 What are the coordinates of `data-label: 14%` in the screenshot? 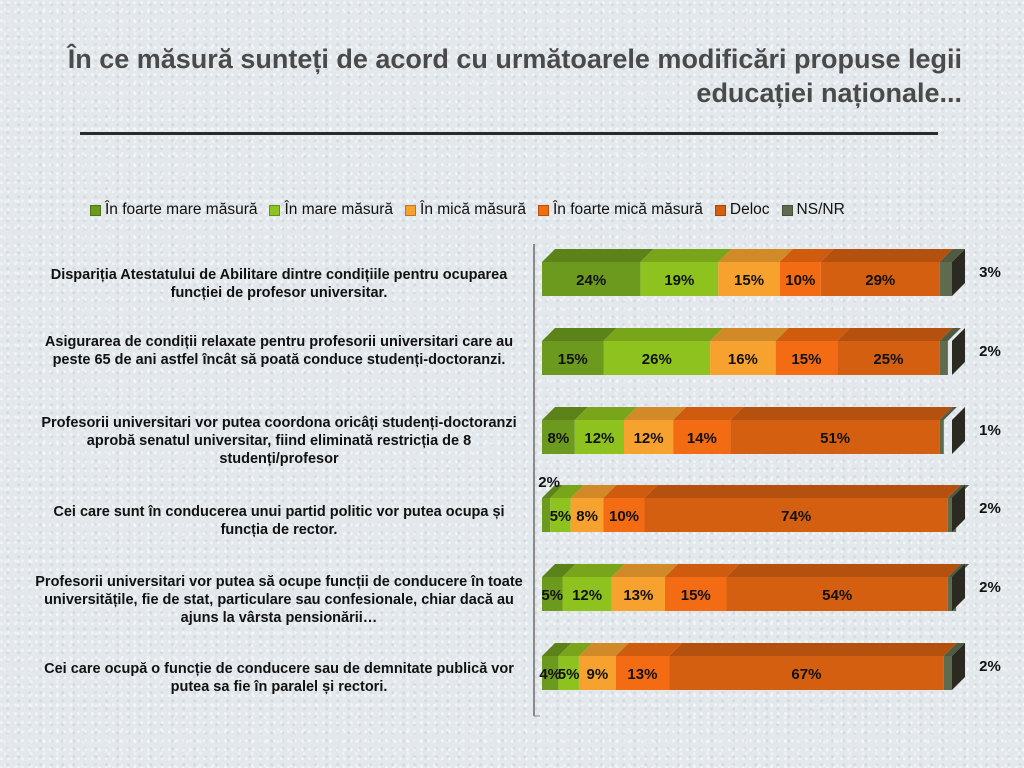 It's located at (702, 438).